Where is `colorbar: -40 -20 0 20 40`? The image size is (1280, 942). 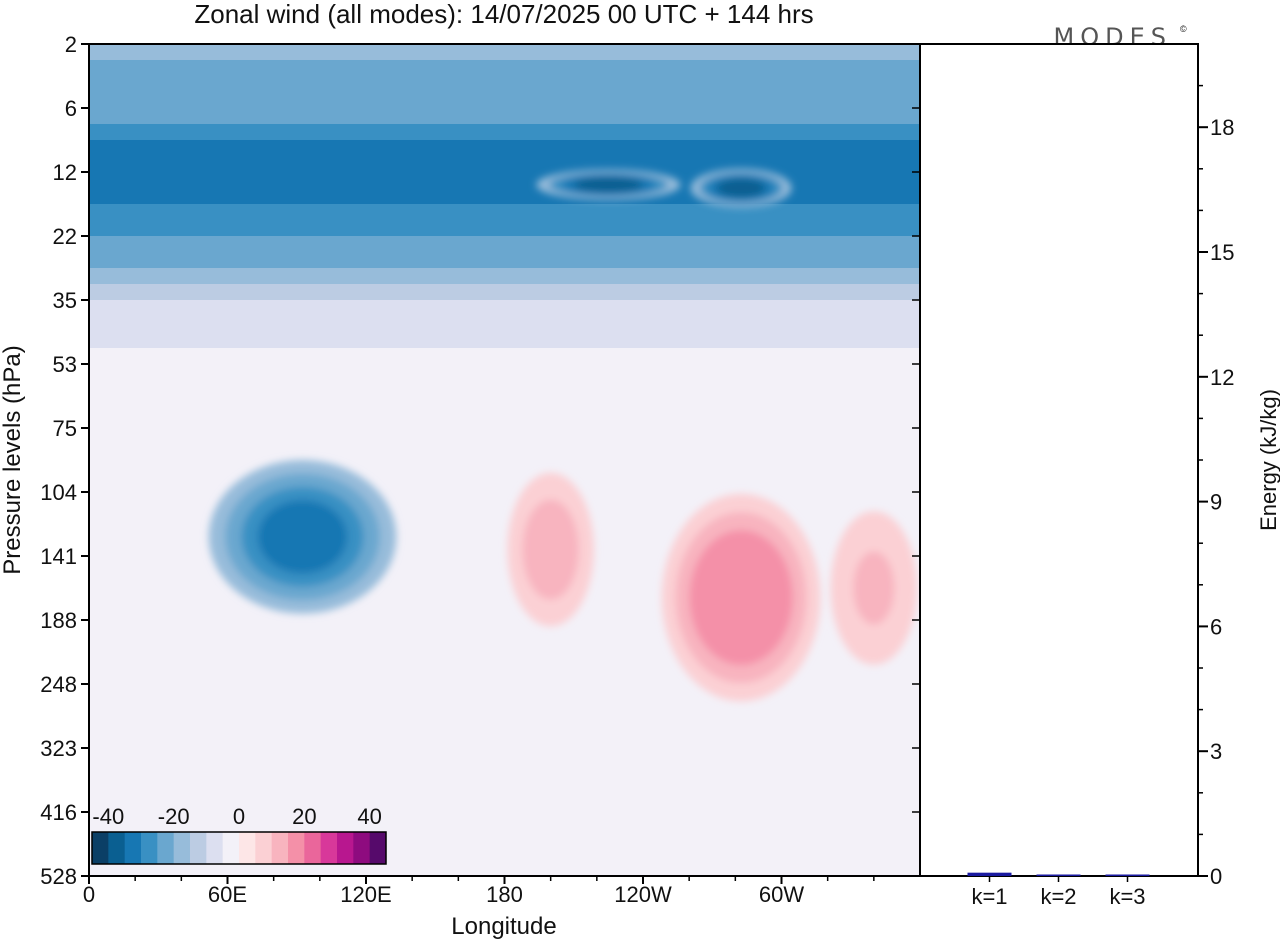
colorbar: -40 -20 0 20 40 is located at coordinates (239, 834).